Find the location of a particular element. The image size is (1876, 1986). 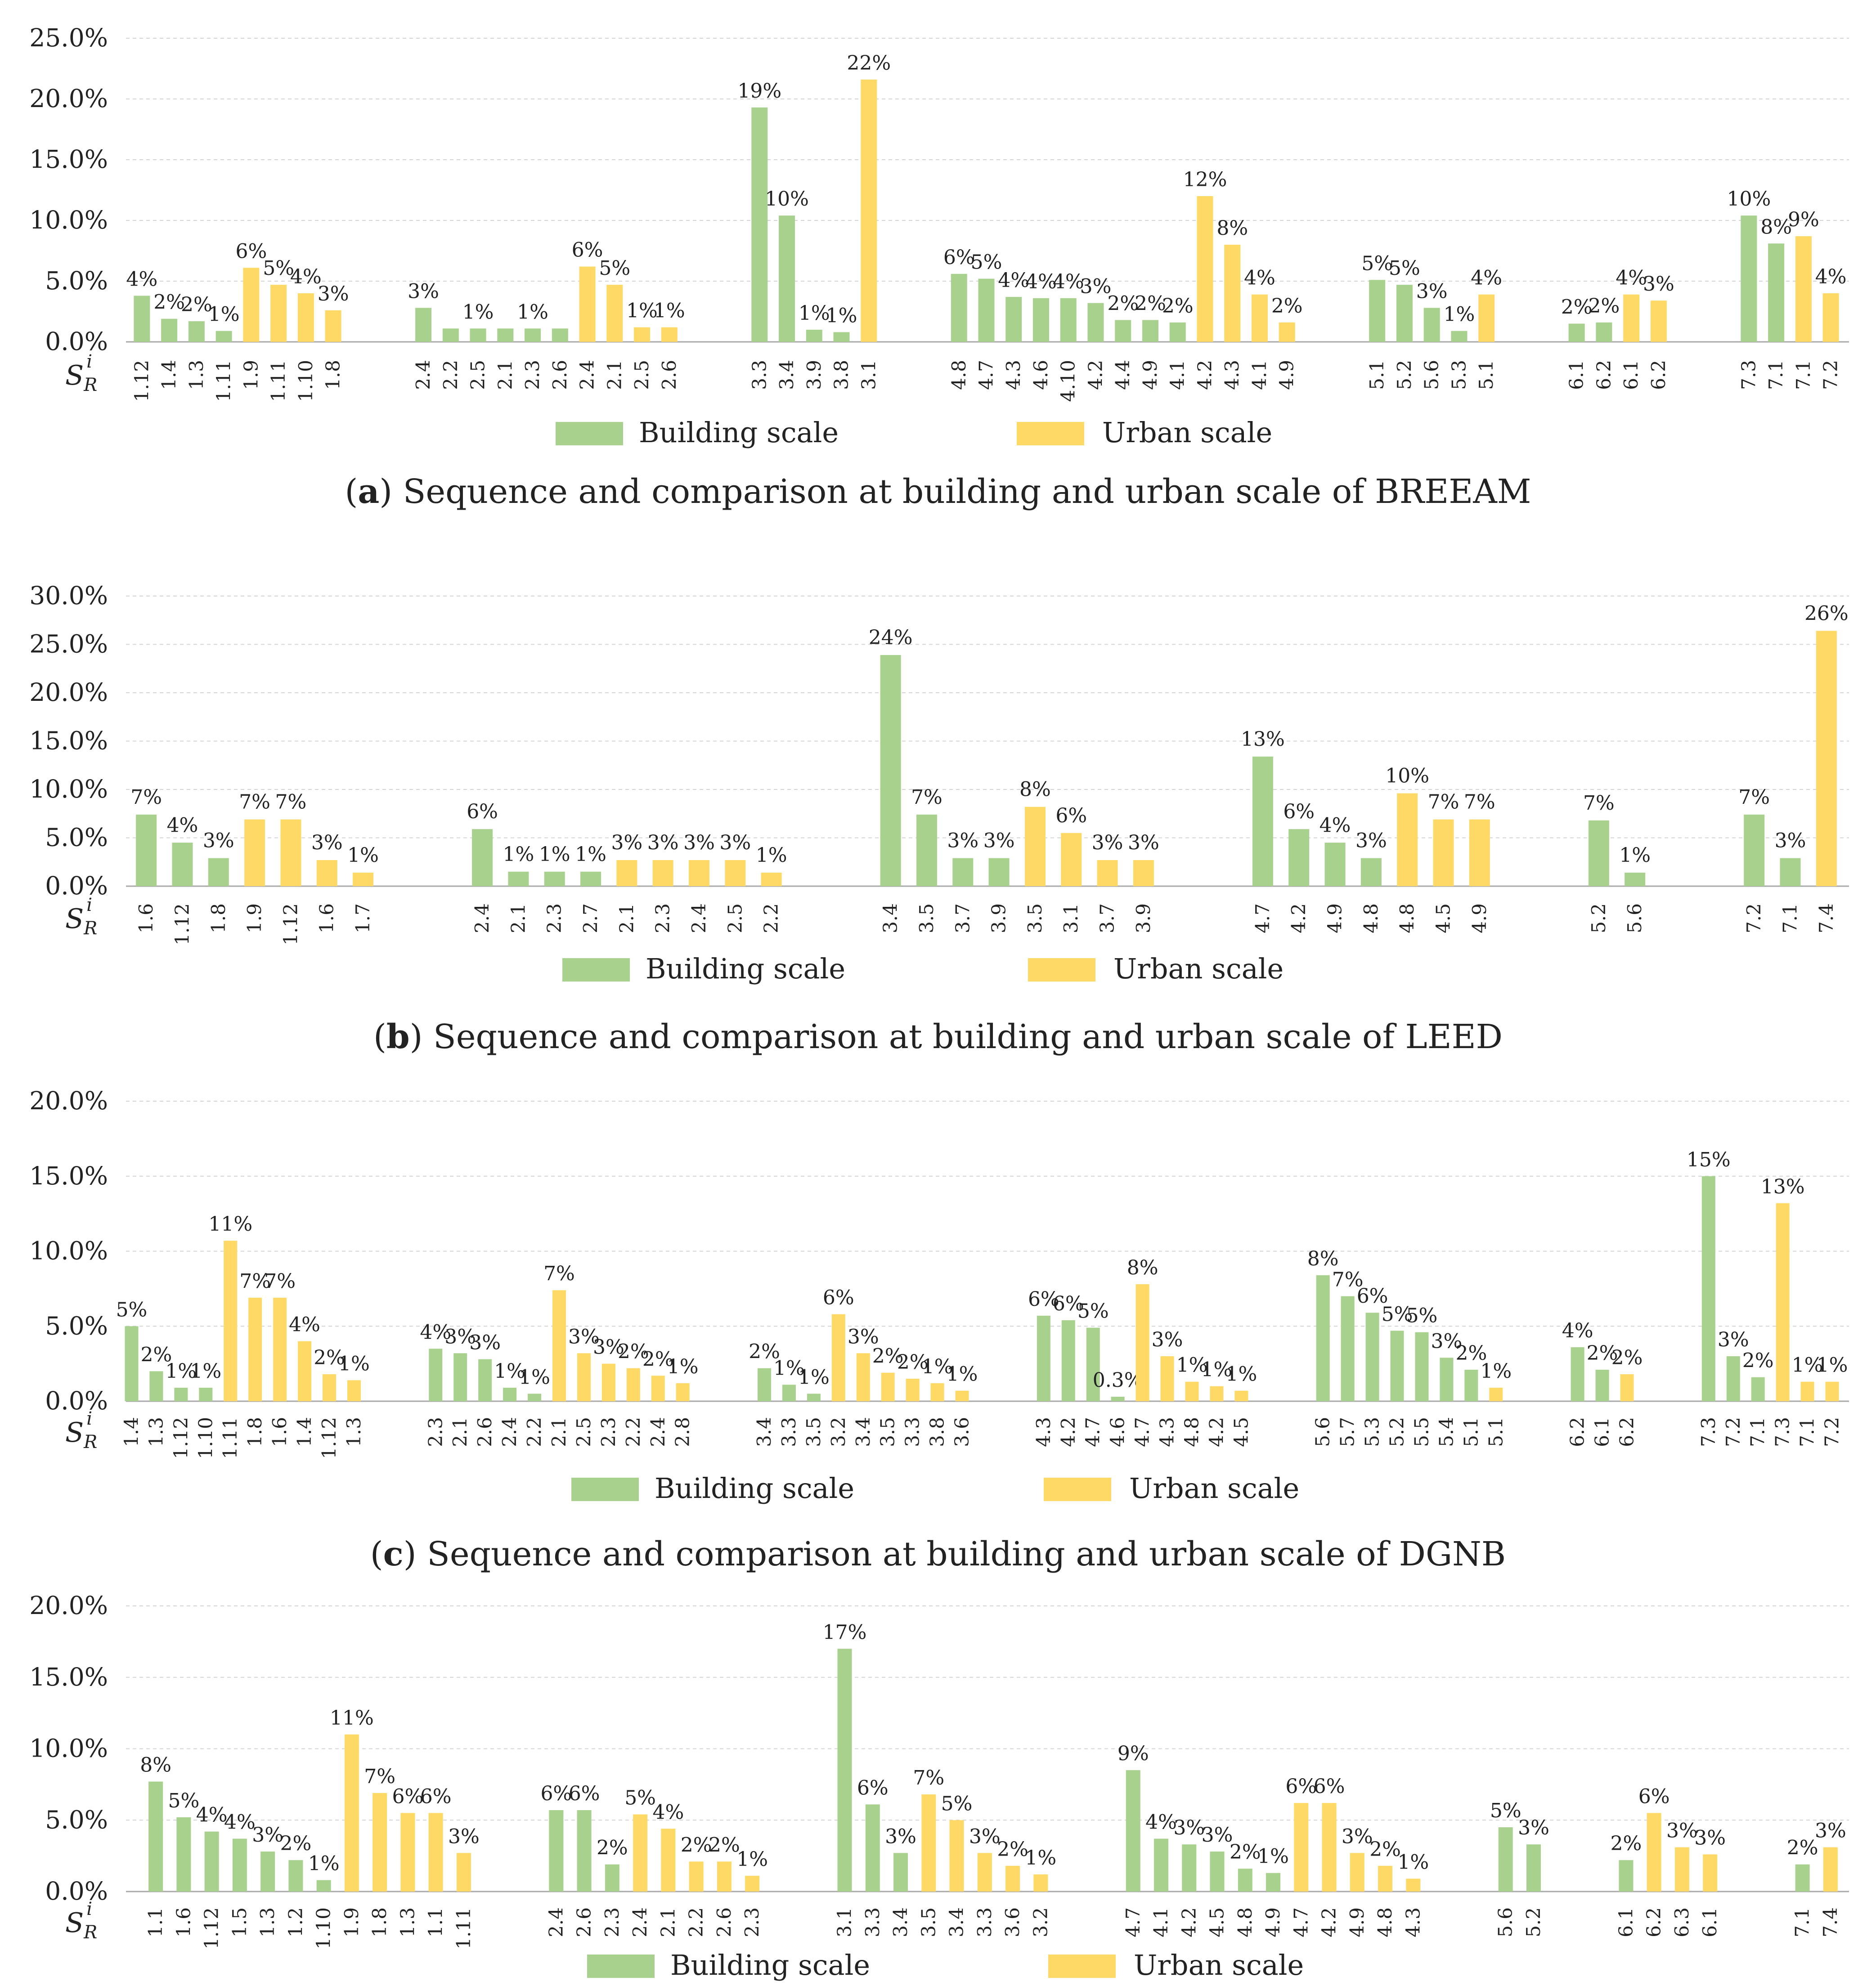

category-label: 2.6 is located at coordinates (669, 375).